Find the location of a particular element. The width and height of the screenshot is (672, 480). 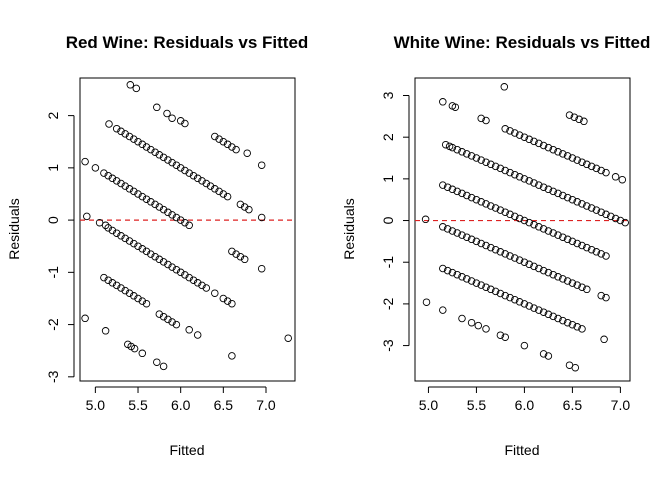

red-wine-y-tick-label: 2 is located at coordinates (53, 116).